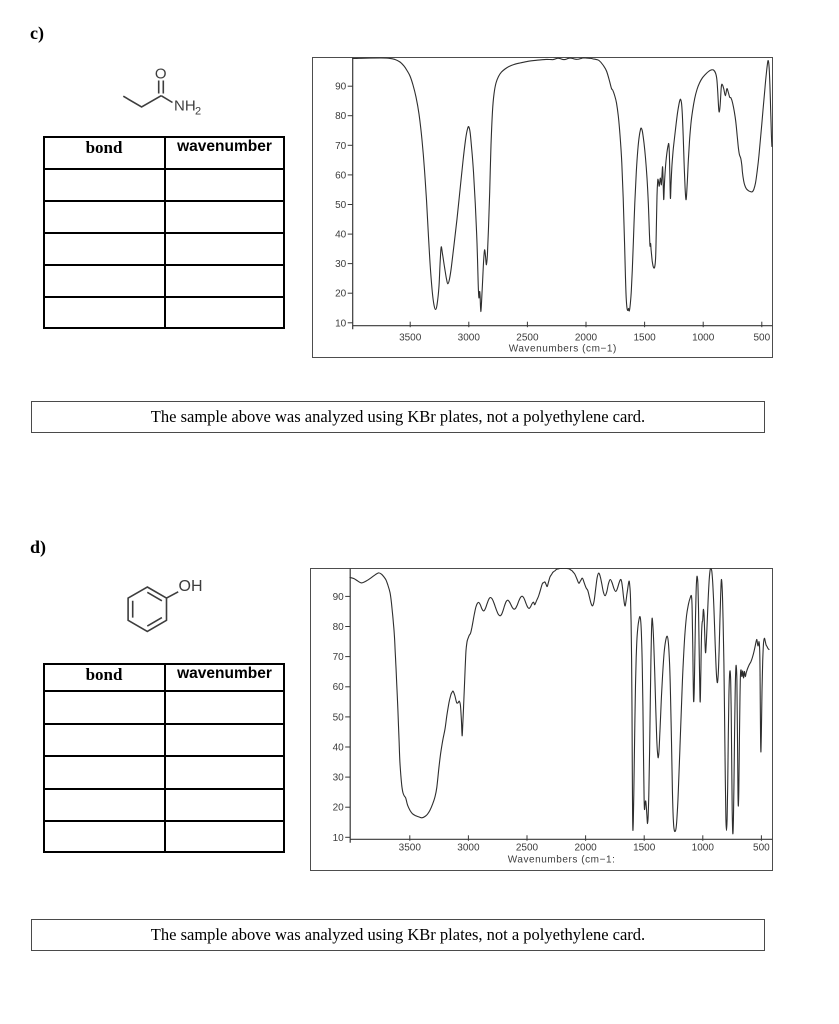 This screenshot has height=1024, width=839. What do you see at coordinates (198, 112) in the screenshot?
I see `svg-text: 2` at bounding box center [198, 112].